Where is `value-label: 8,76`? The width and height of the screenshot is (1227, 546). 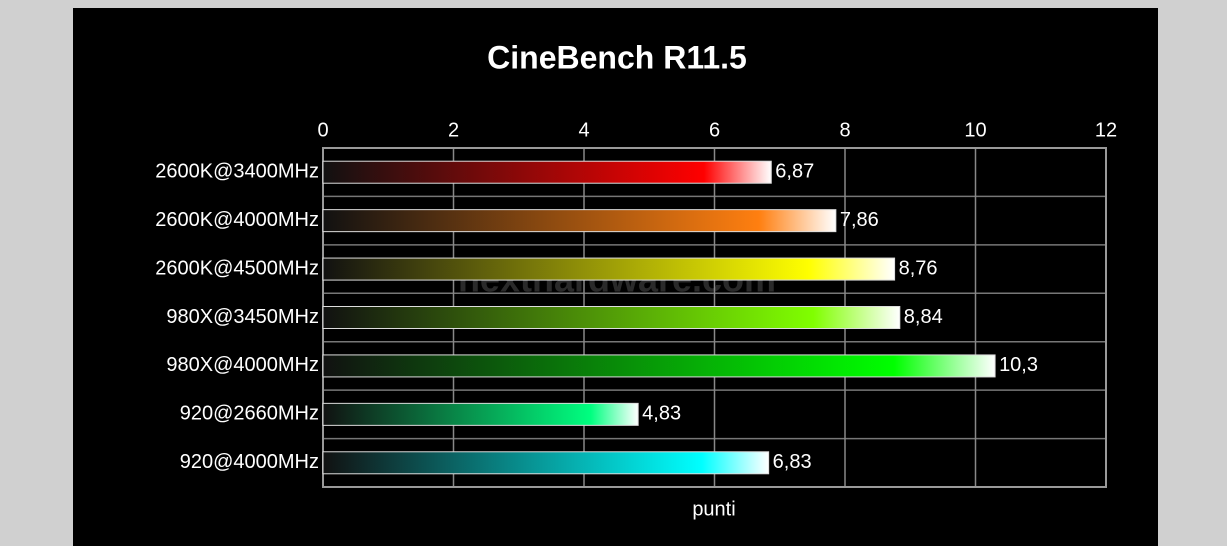 value-label: 8,76 is located at coordinates (918, 268).